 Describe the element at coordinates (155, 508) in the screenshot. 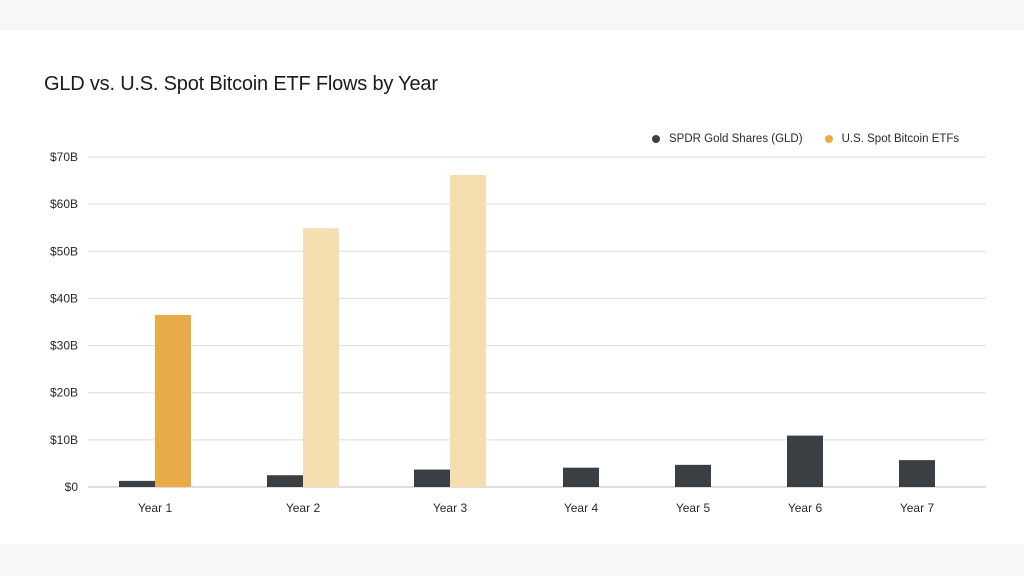

I see `x-tick-label: Year 1` at that location.